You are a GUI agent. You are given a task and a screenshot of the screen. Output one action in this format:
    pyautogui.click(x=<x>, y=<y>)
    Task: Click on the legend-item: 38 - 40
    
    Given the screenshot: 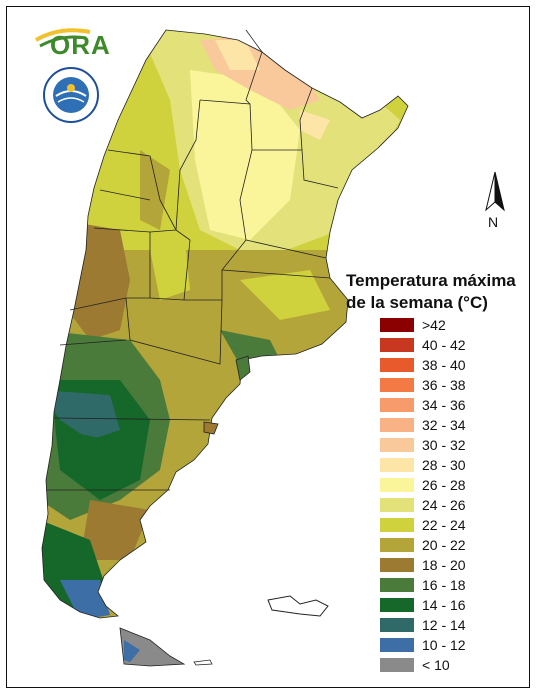 What is the action you would take?
    pyautogui.click(x=455, y=366)
    